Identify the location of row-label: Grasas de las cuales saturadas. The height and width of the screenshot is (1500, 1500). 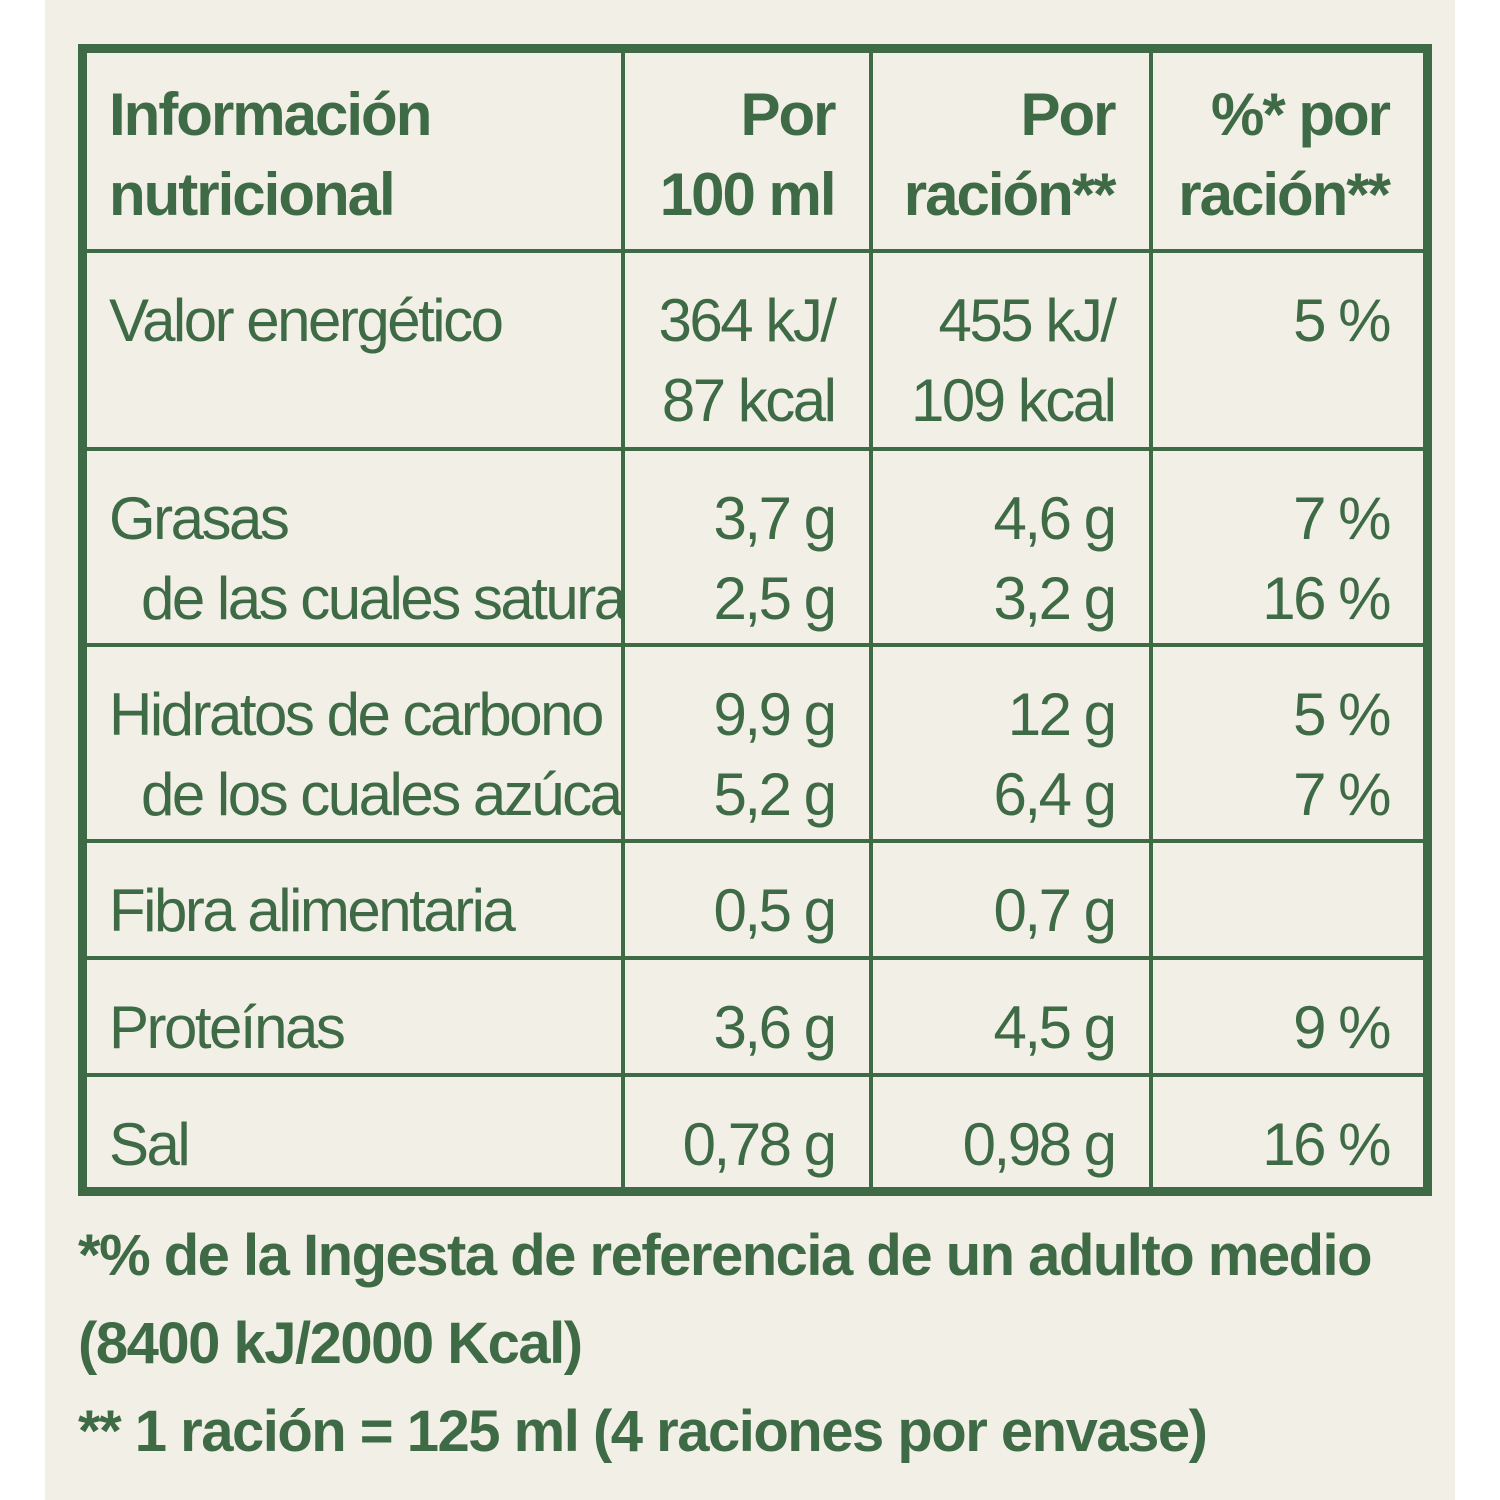
(352, 546).